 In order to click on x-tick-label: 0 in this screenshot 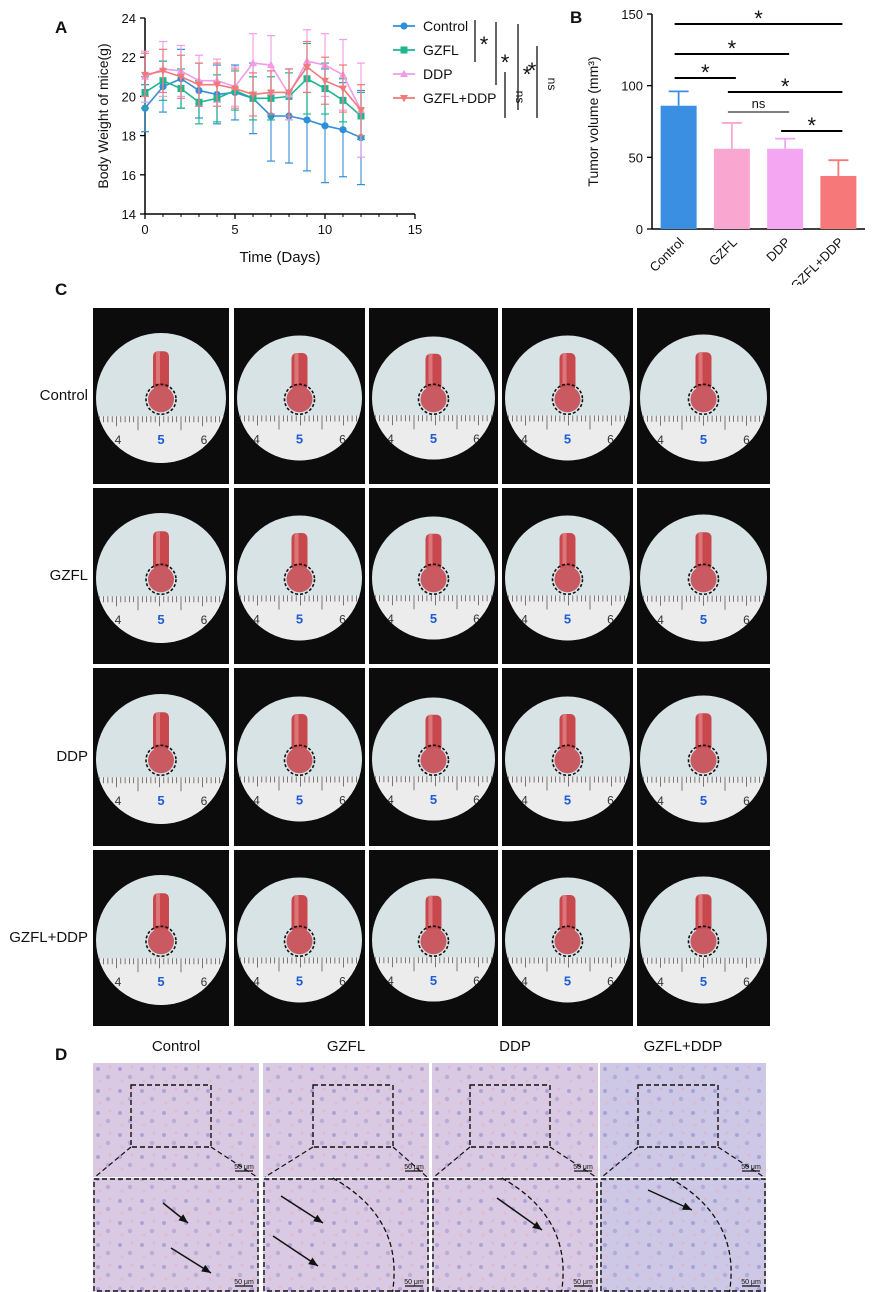, I will do `click(144, 229)`.